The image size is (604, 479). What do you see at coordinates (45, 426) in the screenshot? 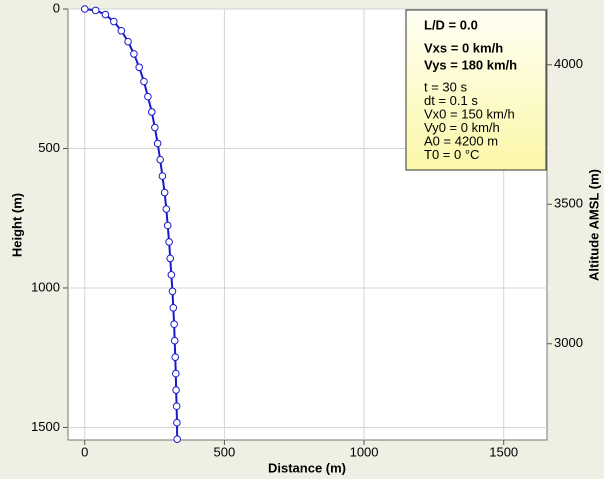
I see `y-tick-label: 1500` at bounding box center [45, 426].